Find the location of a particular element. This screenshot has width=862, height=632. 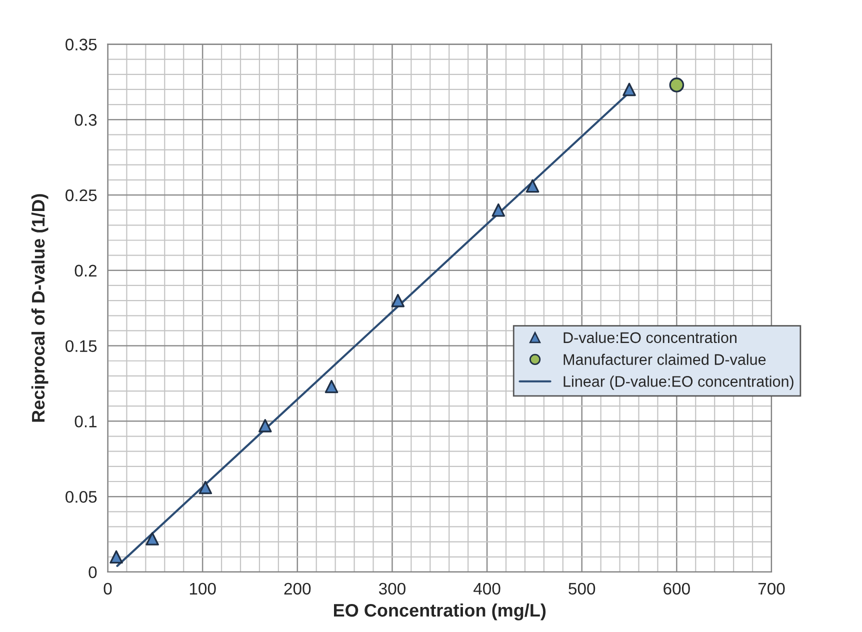

y-tick-label: 0.35 is located at coordinates (81, 44).